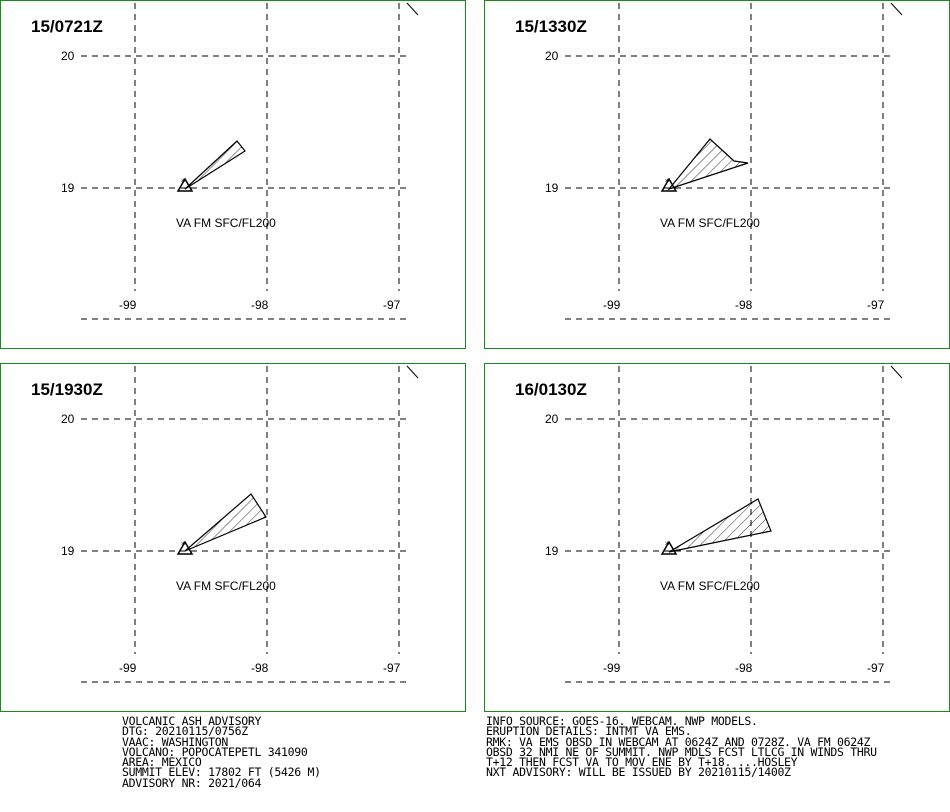  Describe the element at coordinates (67, 26) in the screenshot. I see `panel-time-label: 15/0721Z` at that location.